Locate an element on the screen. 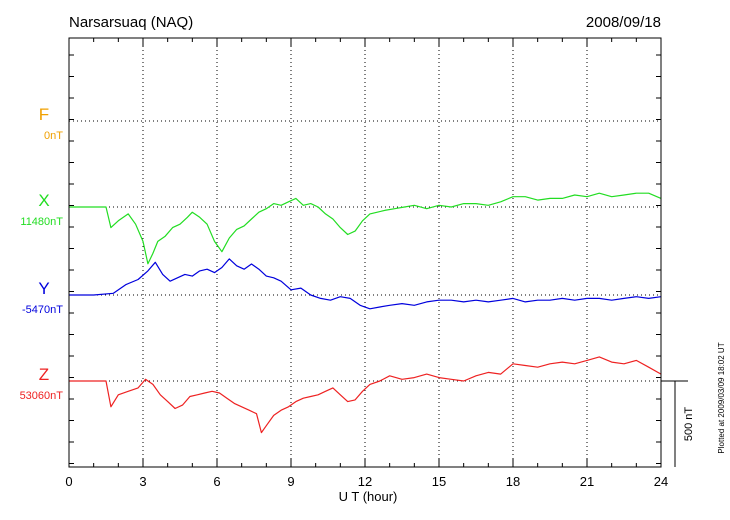 This screenshot has height=520, width=730. series-line-Y is located at coordinates (365, 284).